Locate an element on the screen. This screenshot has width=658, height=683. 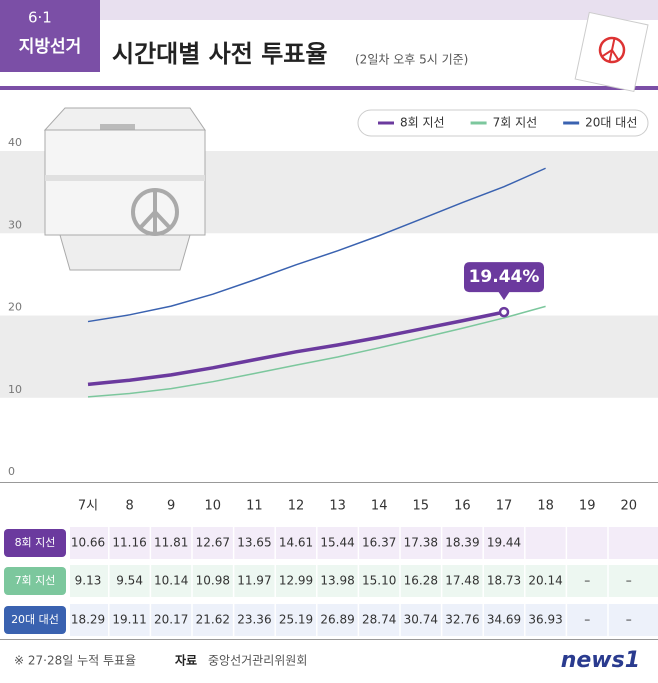
column-header: 13 is located at coordinates (337, 506).